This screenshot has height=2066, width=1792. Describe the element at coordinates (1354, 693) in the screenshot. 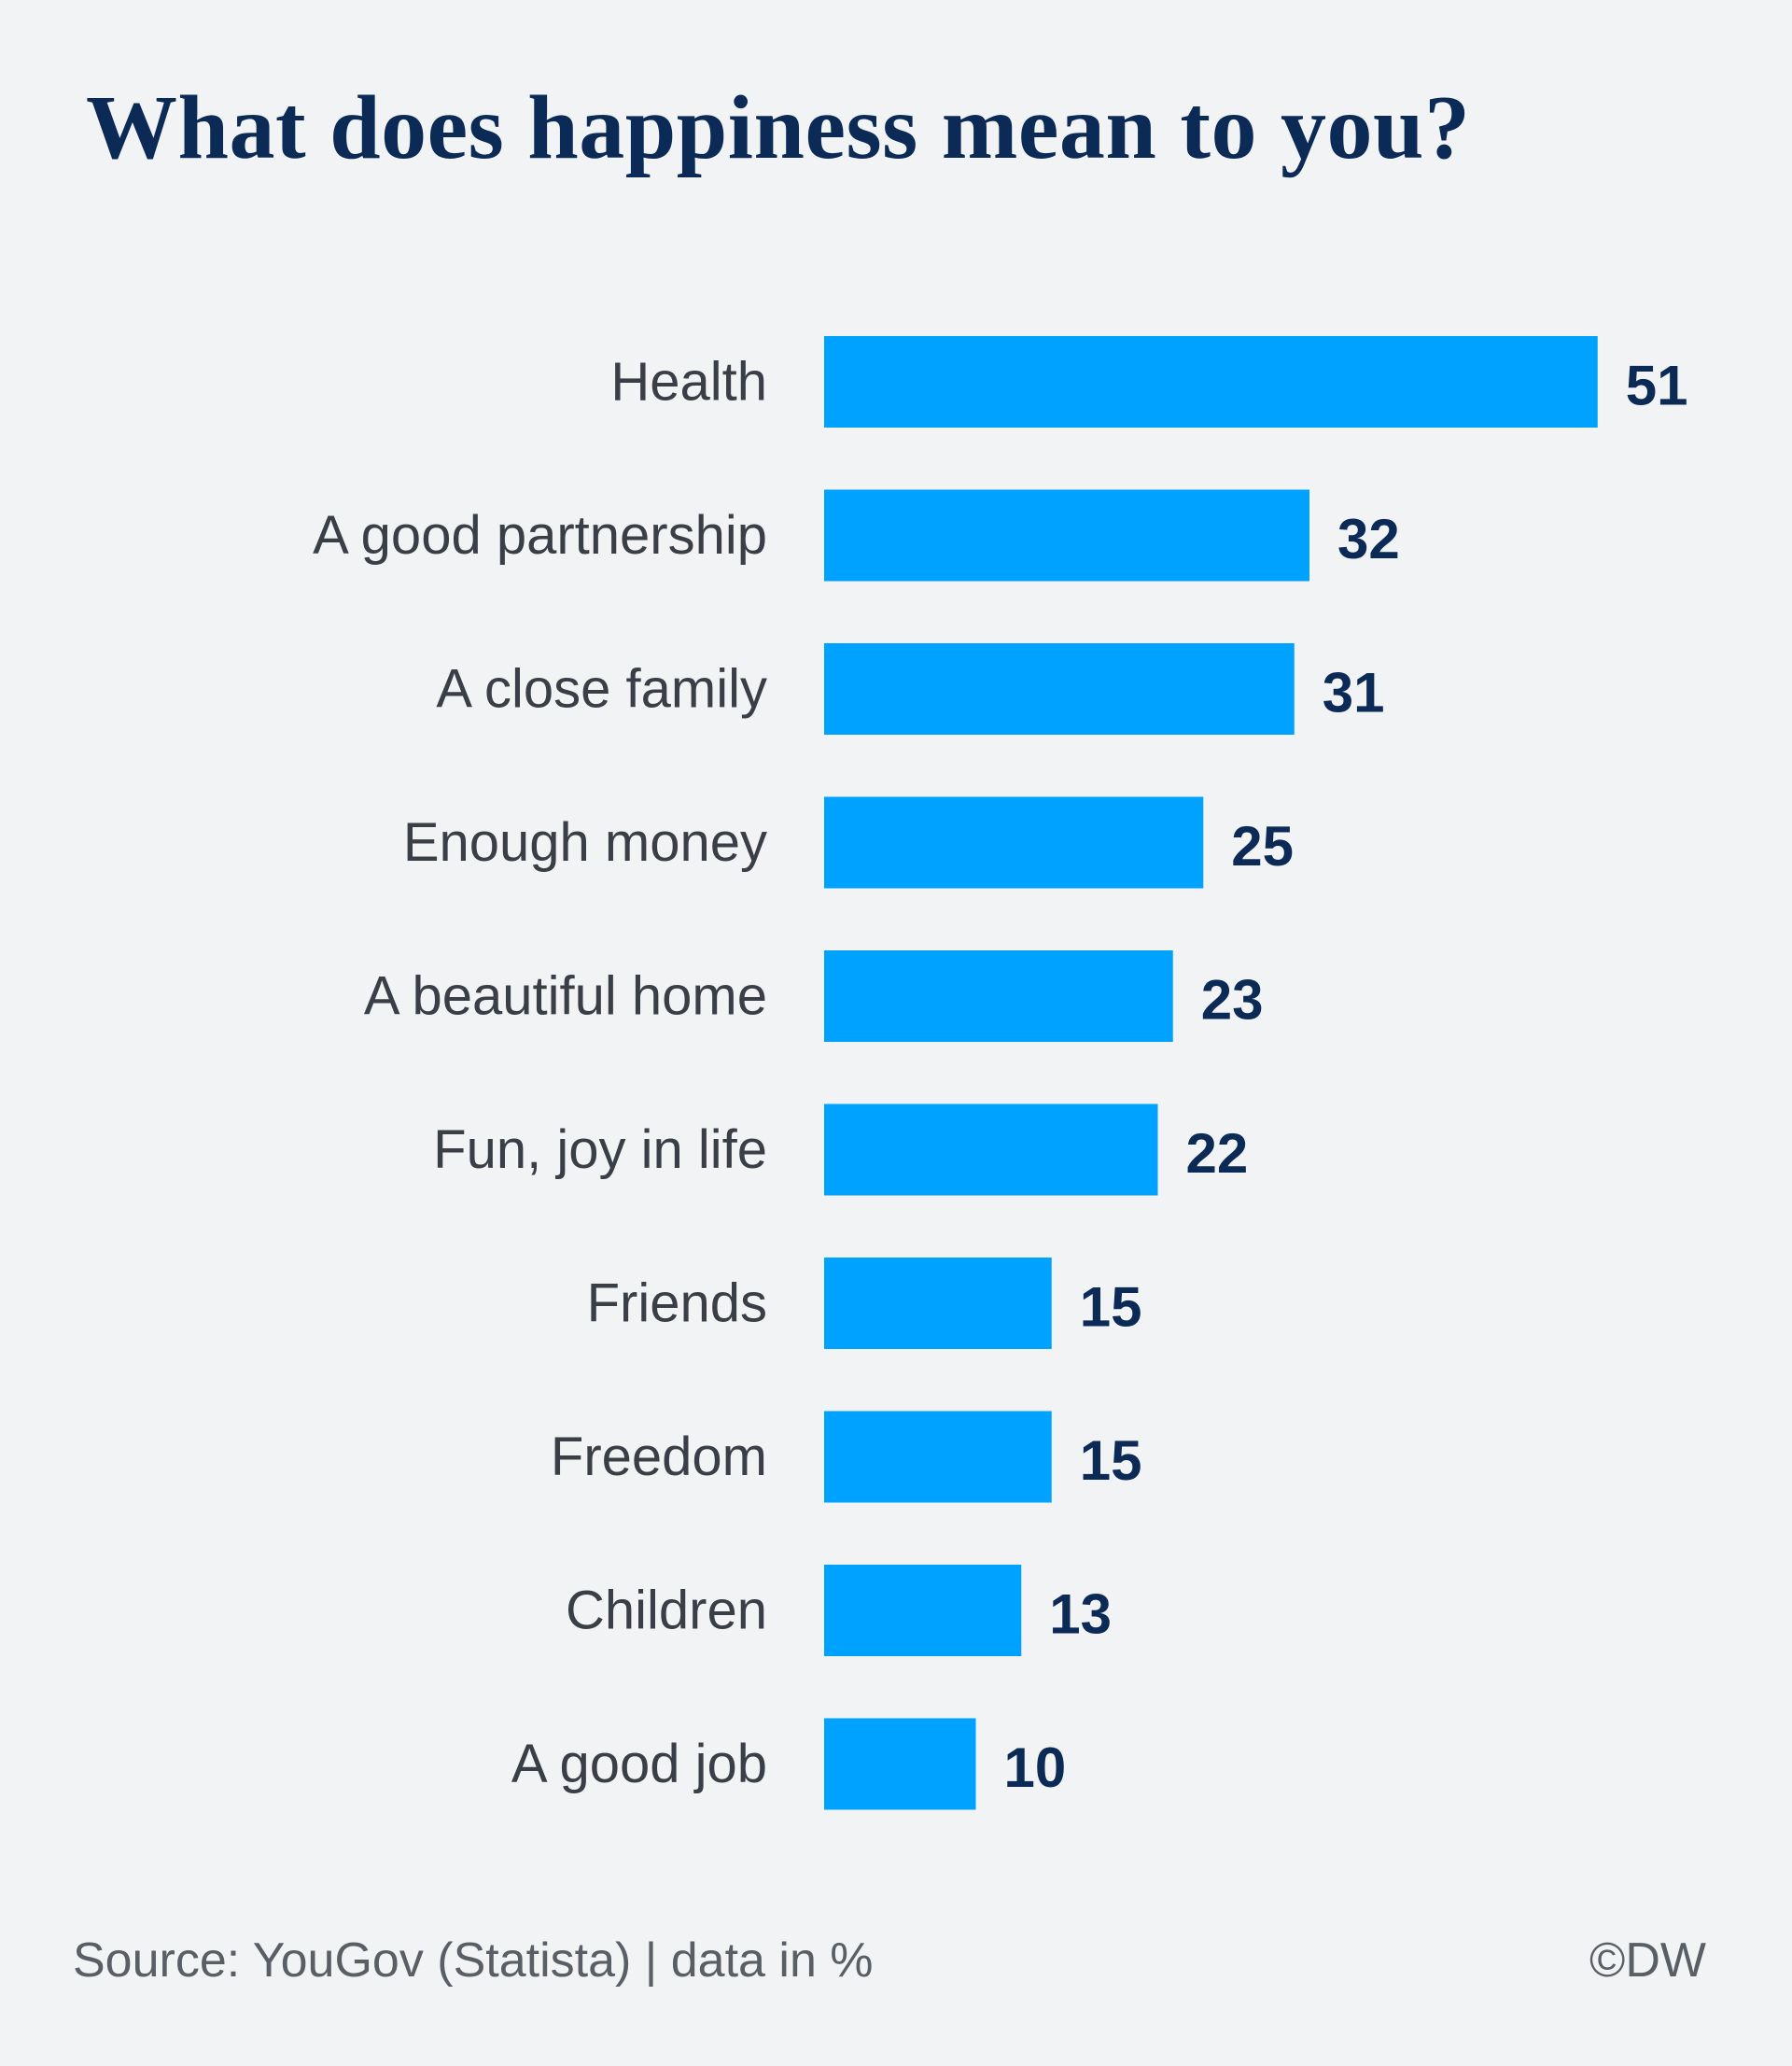

I see `value-label: 31` at that location.